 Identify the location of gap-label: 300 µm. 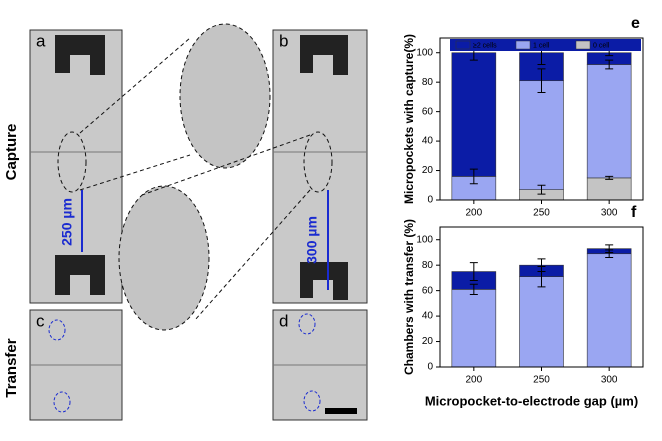
(312, 240).